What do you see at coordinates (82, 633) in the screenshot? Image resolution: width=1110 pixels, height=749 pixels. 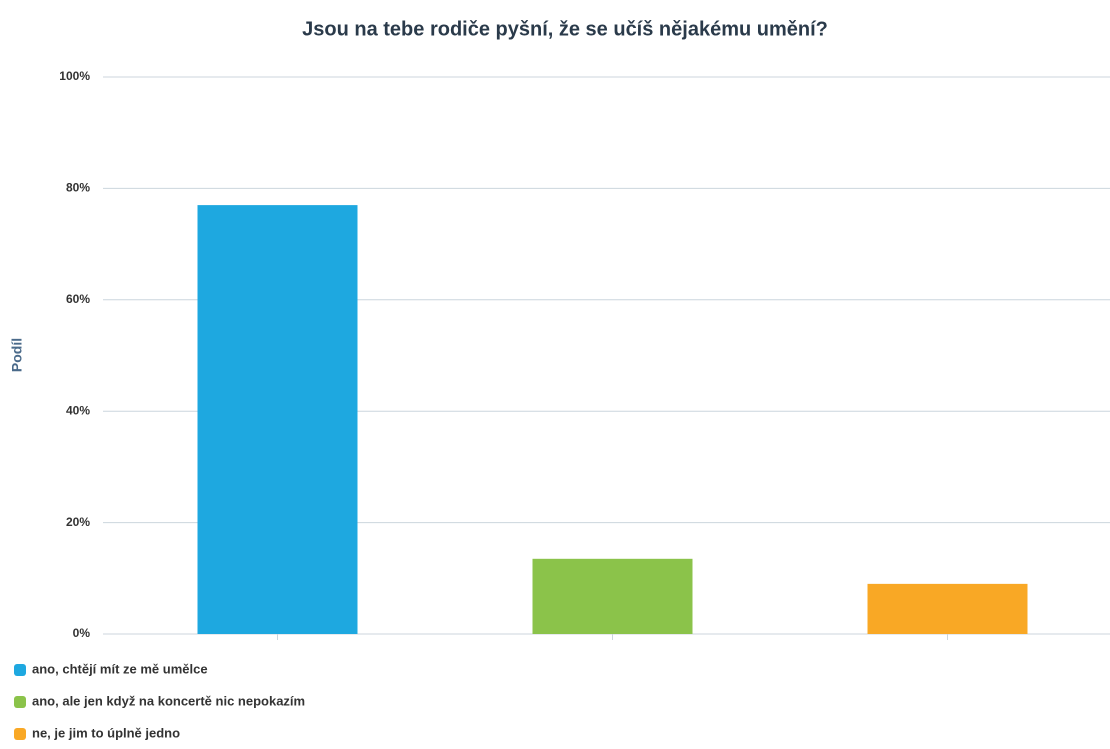 I see `y-tick-label: 0%` at bounding box center [82, 633].